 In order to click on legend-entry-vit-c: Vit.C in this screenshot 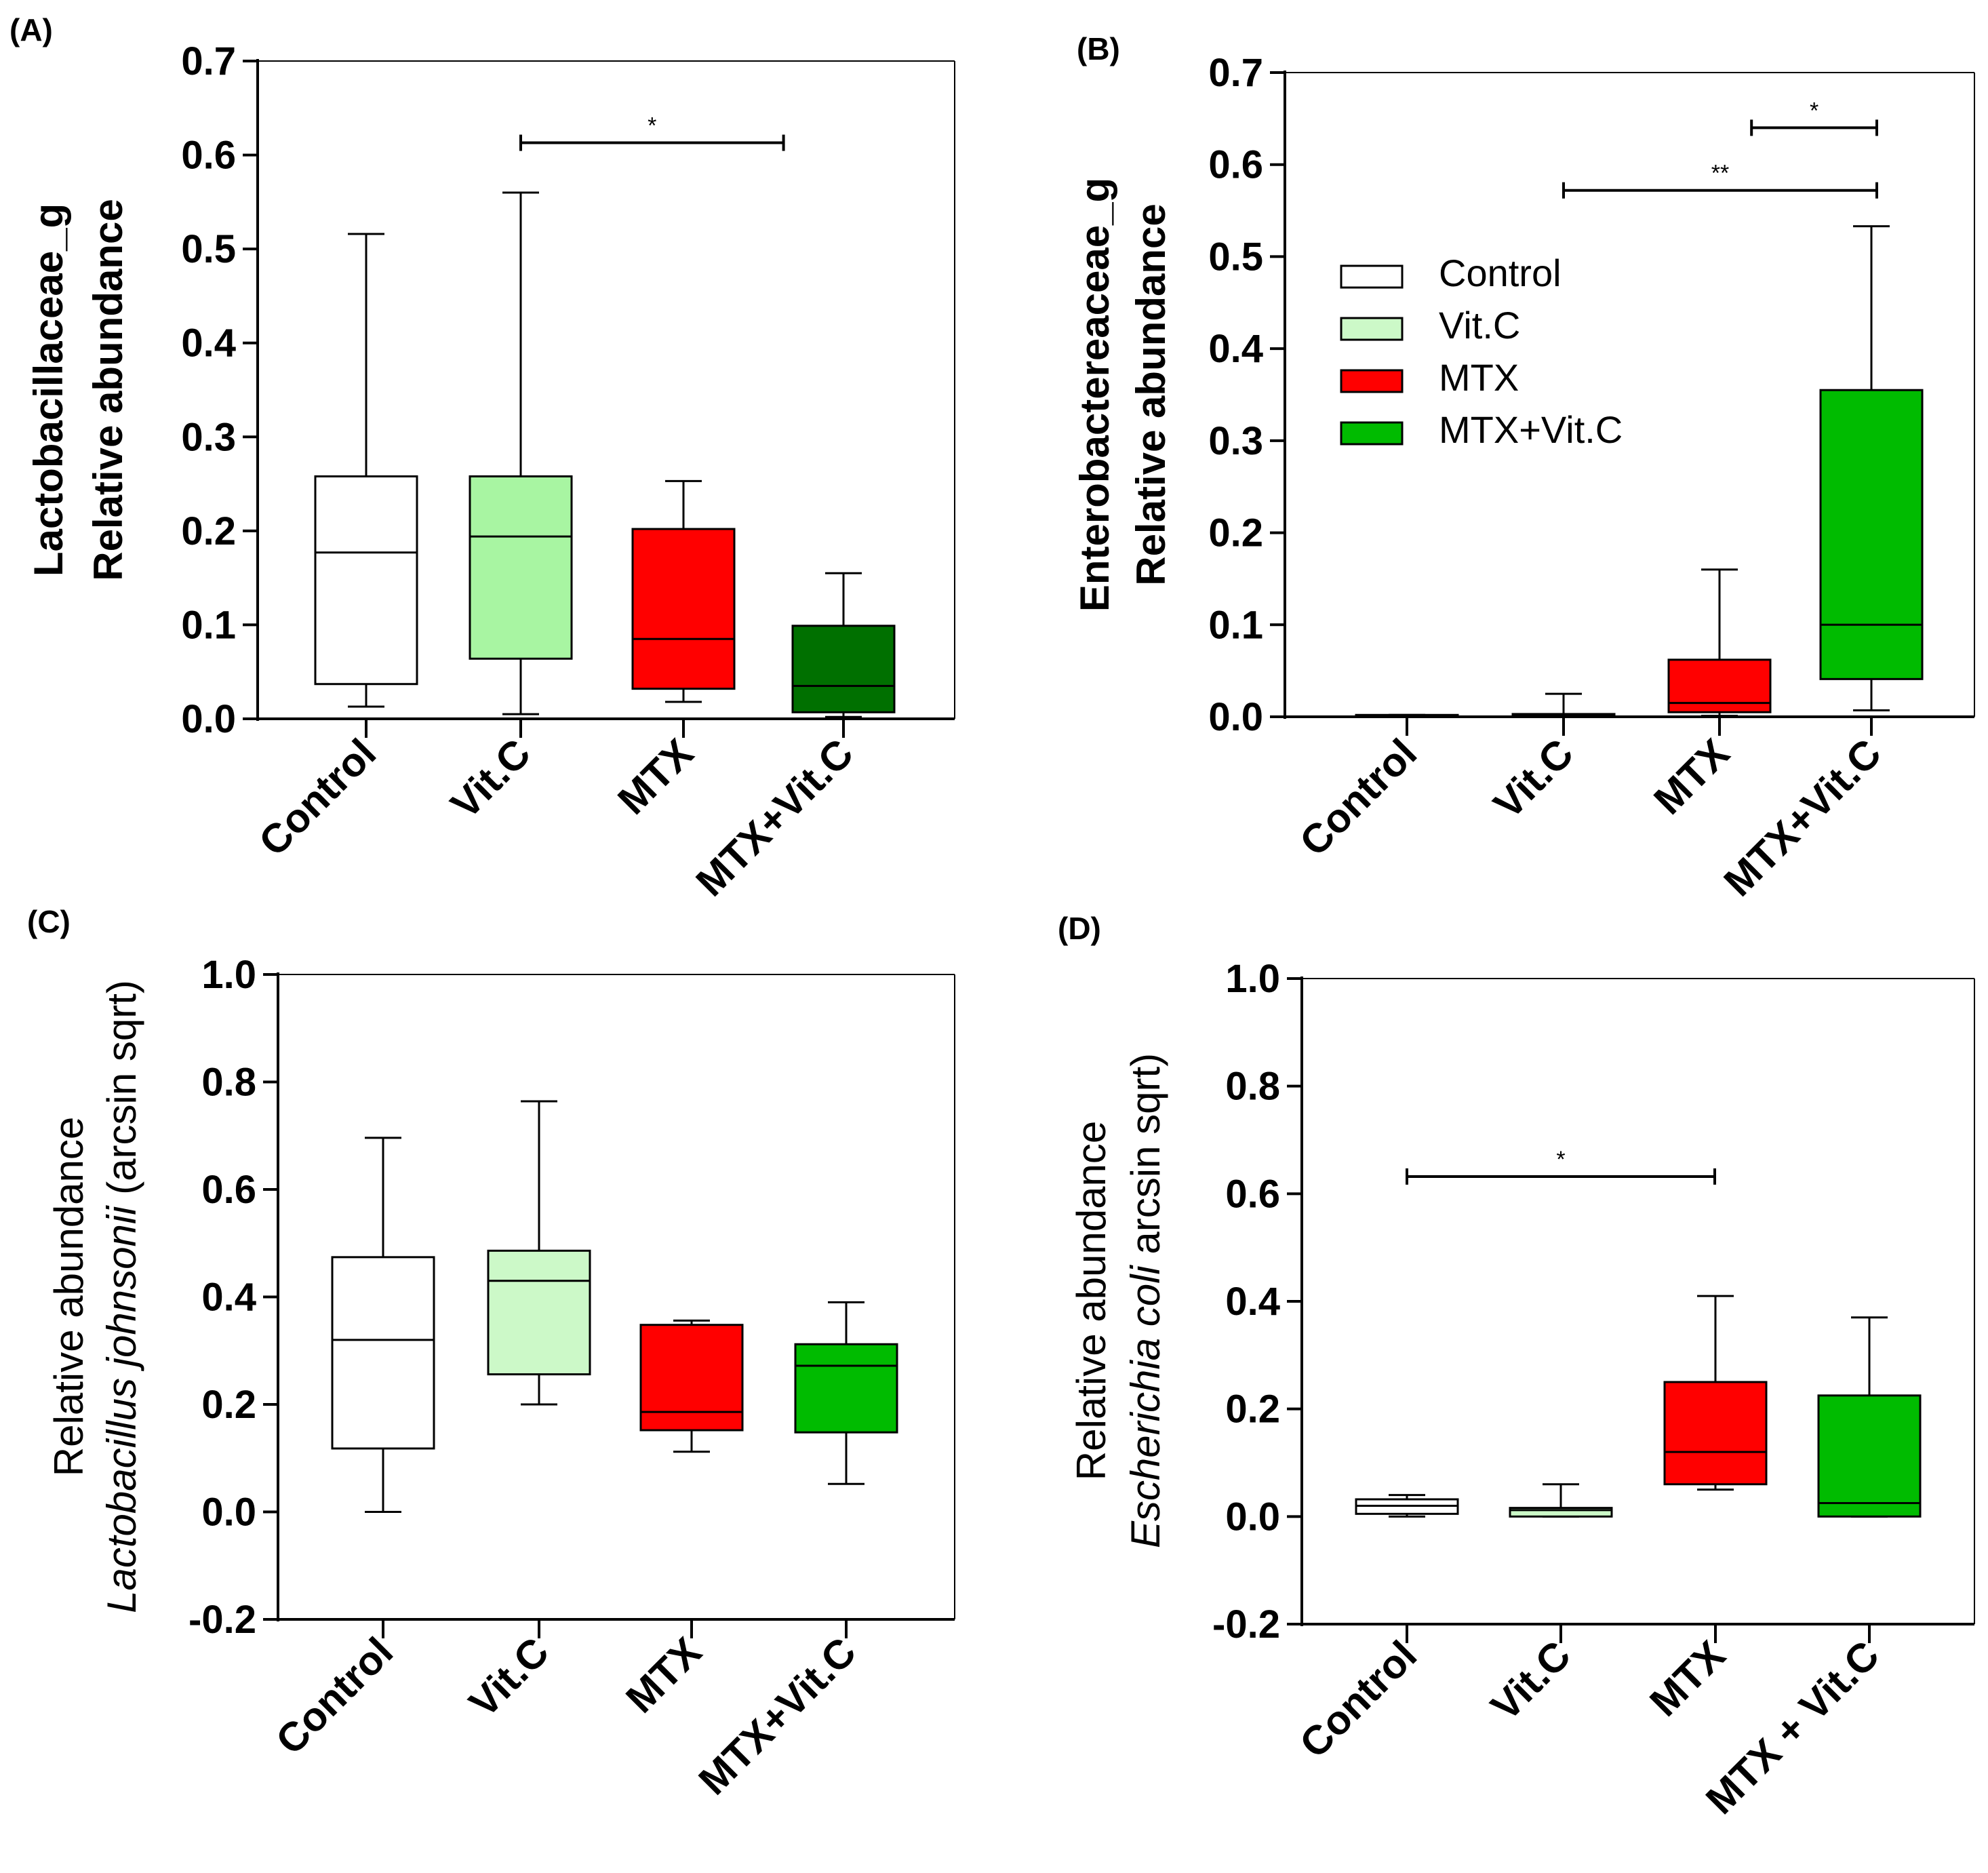, I will do `click(1430, 325)`.